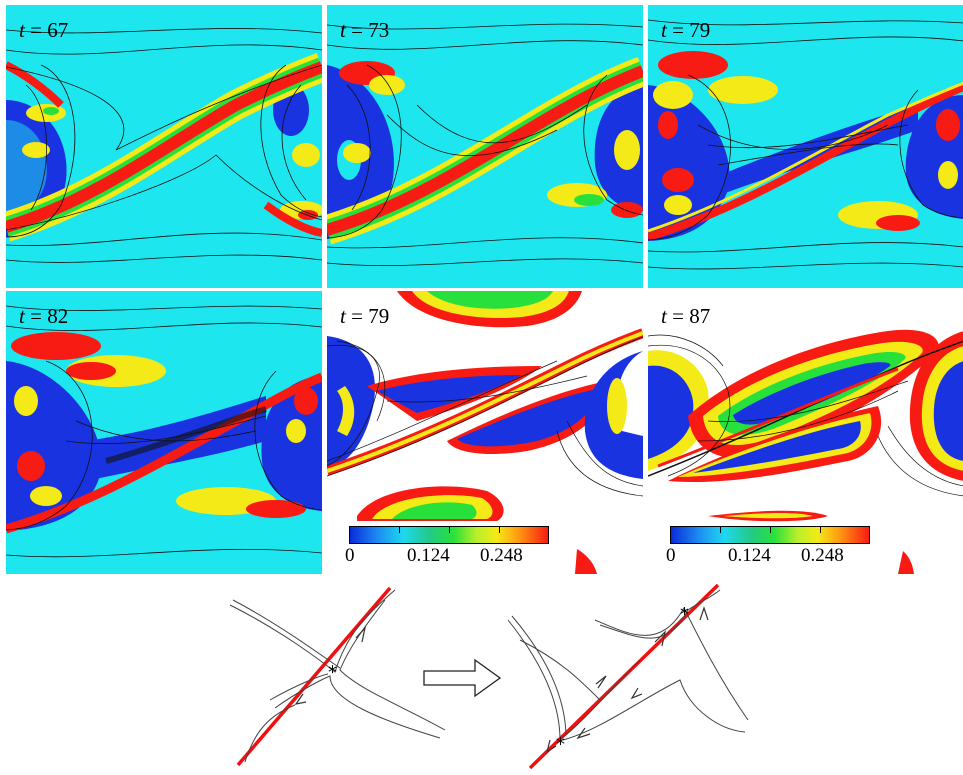 This screenshot has width=963, height=775. Describe the element at coordinates (44, 316) in the screenshot. I see `time-label: t = 82` at that location.